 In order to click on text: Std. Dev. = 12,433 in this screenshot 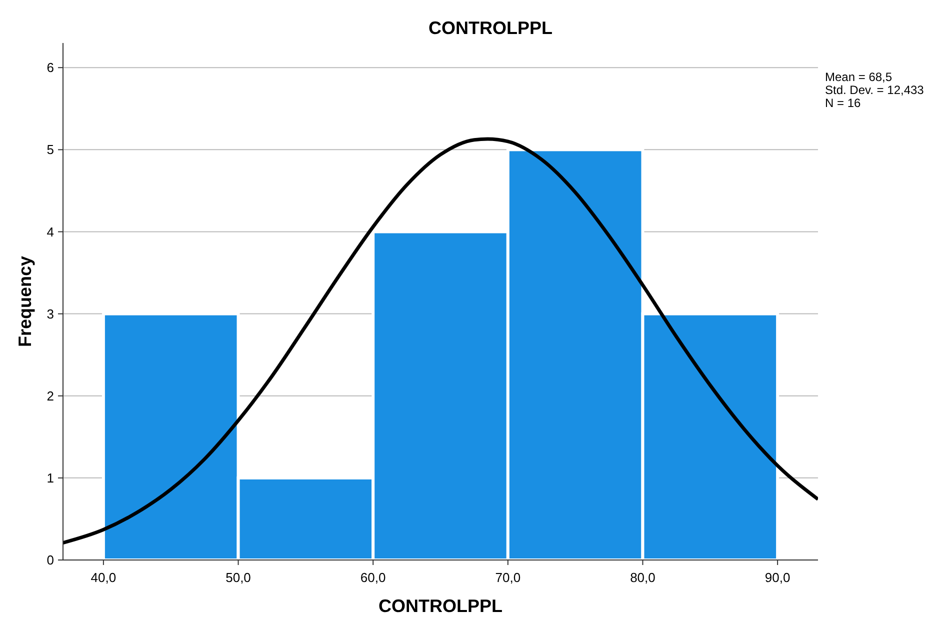, I will do `click(874, 90)`.